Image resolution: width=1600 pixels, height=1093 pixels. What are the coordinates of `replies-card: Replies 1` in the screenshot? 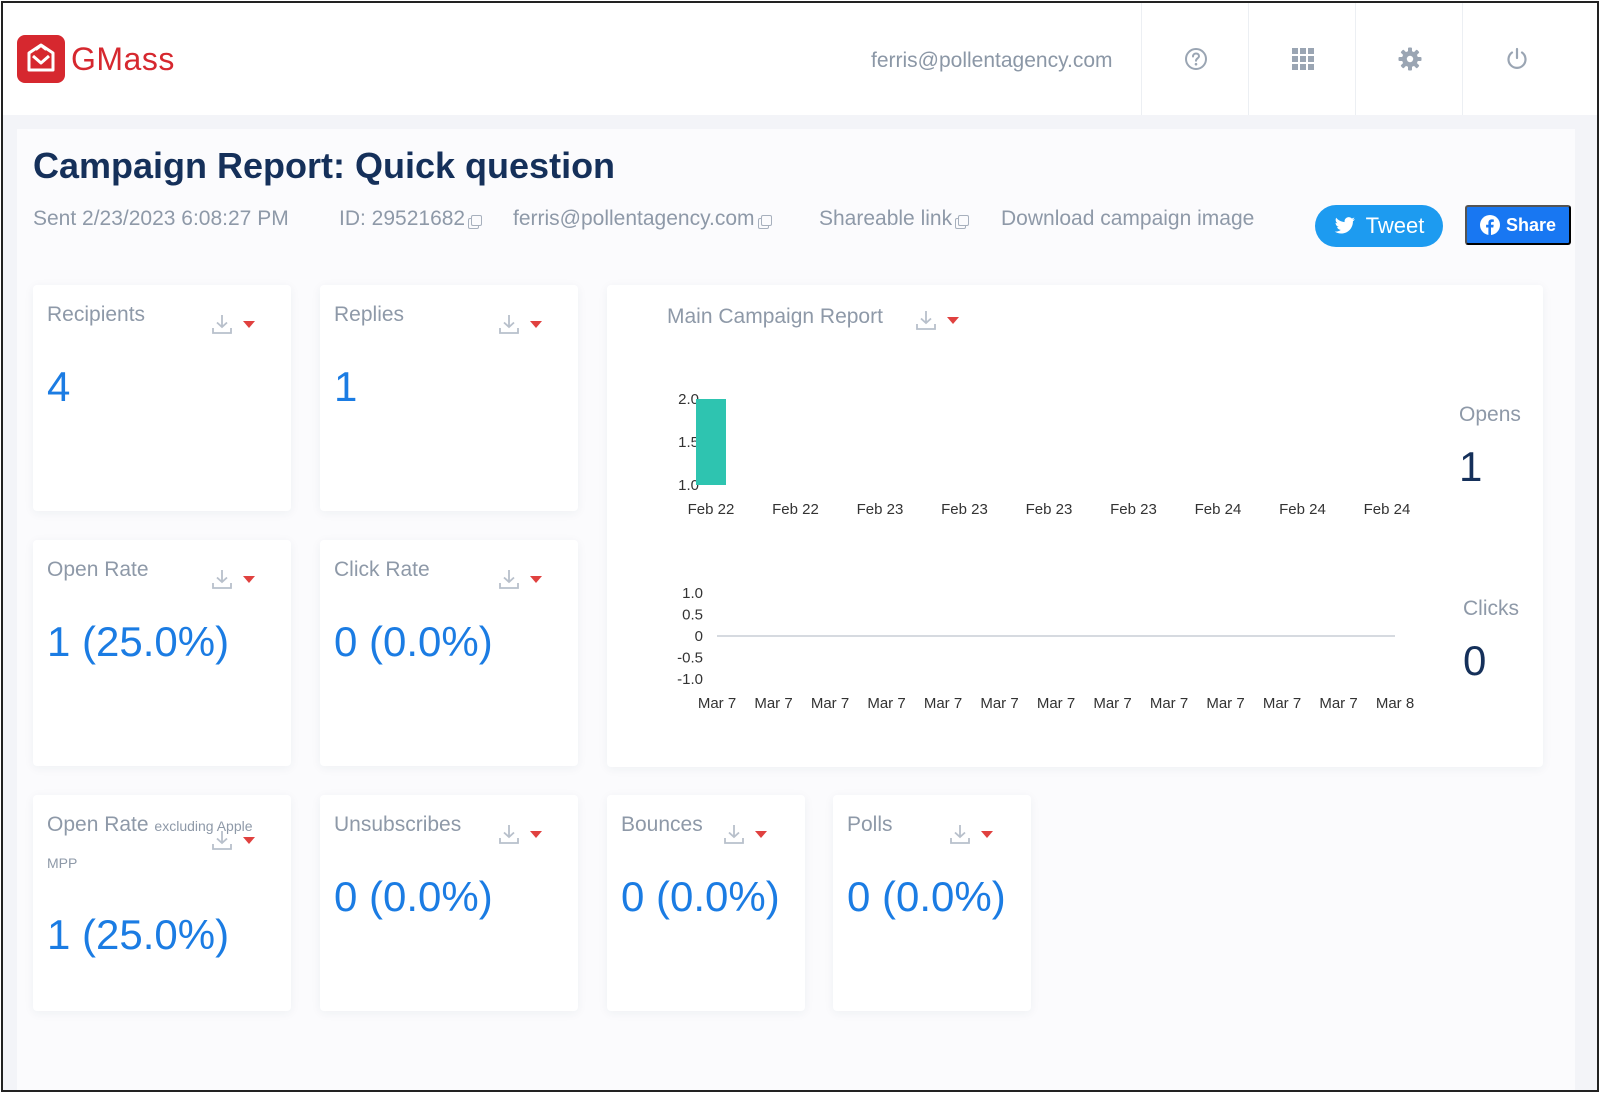 It's located at (449, 398).